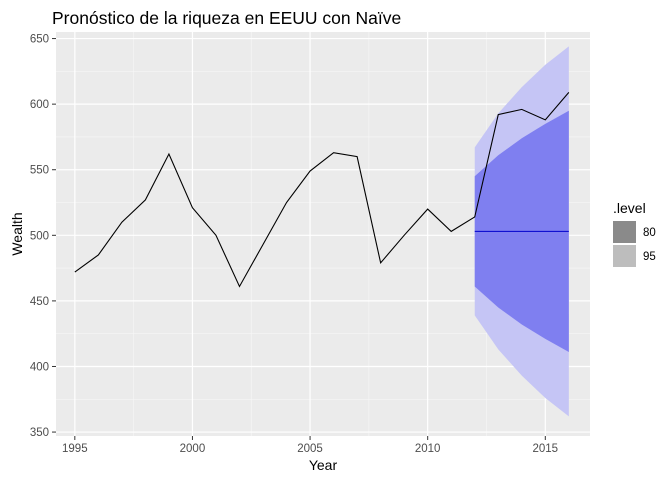  What do you see at coordinates (39, 171) in the screenshot?
I see `y-tick-label: 550` at bounding box center [39, 171].